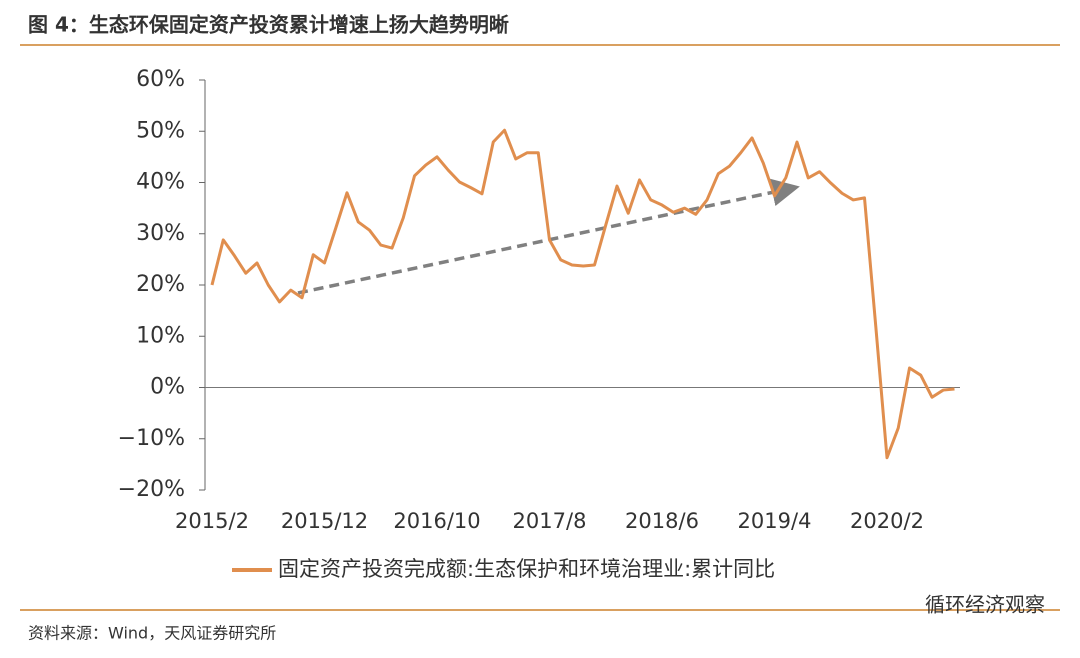  Describe the element at coordinates (160, 79) in the screenshot. I see `y-tick-label: 60%` at that location.